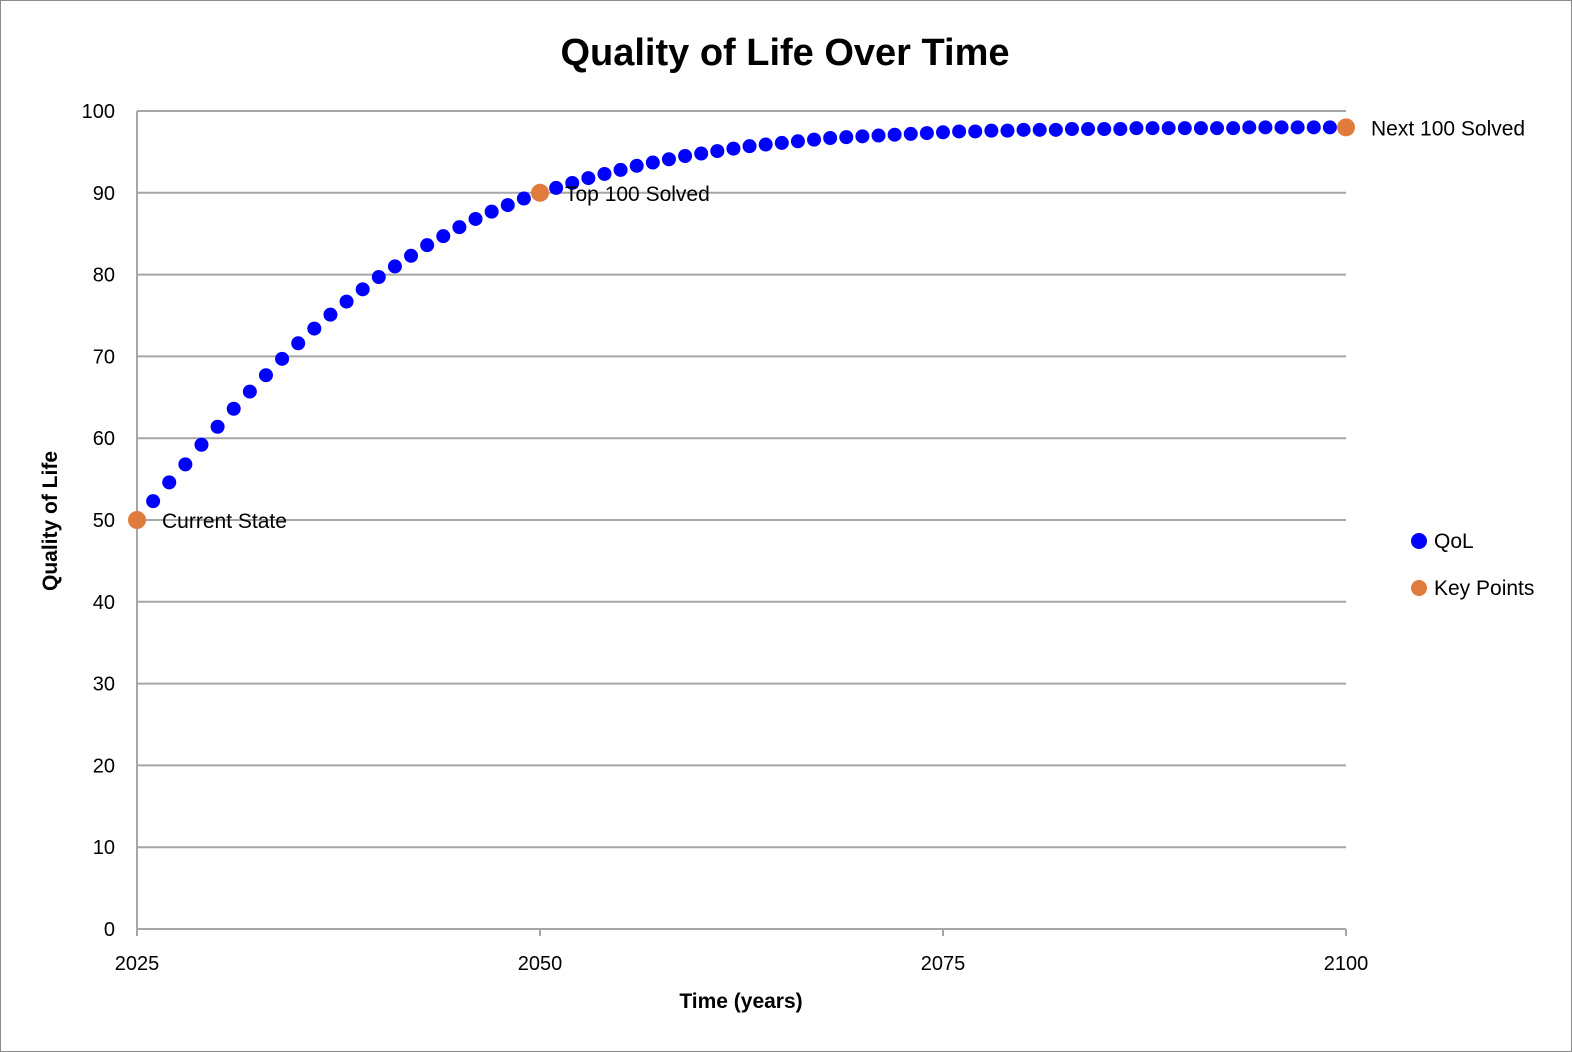 The height and width of the screenshot is (1052, 1572). Describe the element at coordinates (1346, 964) in the screenshot. I see `x-tick-label: 2100` at that location.